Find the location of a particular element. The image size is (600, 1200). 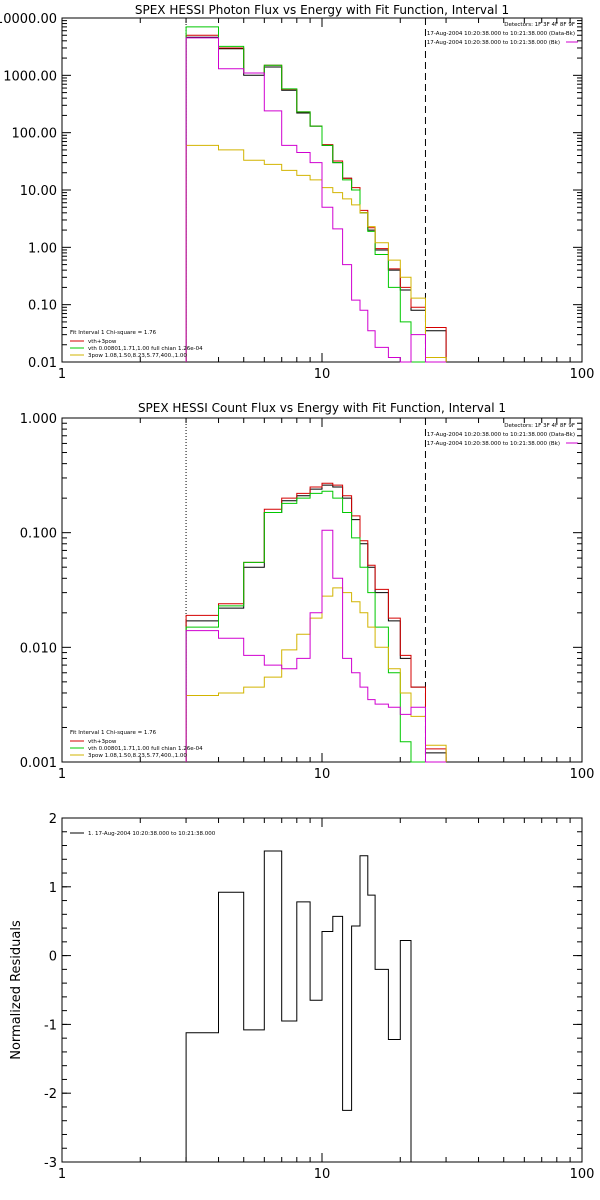

y-tick-label: 0.01 is located at coordinates (42, 363).